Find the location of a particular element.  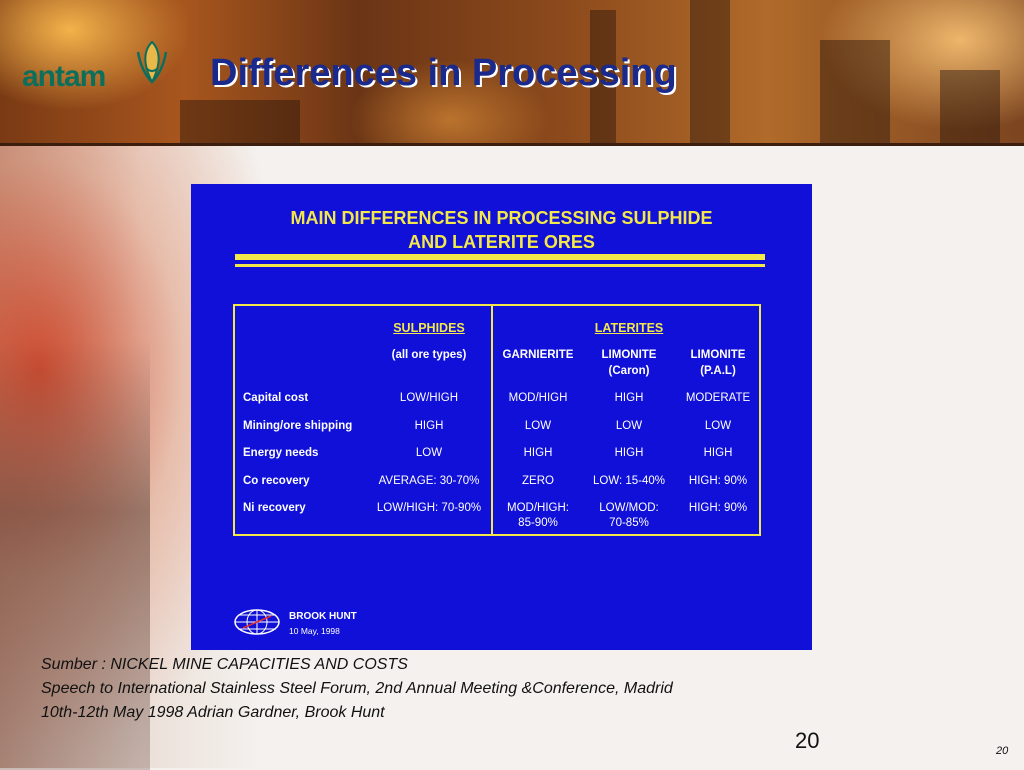

column-heading-line: (all ore types) is located at coordinates (429, 355).